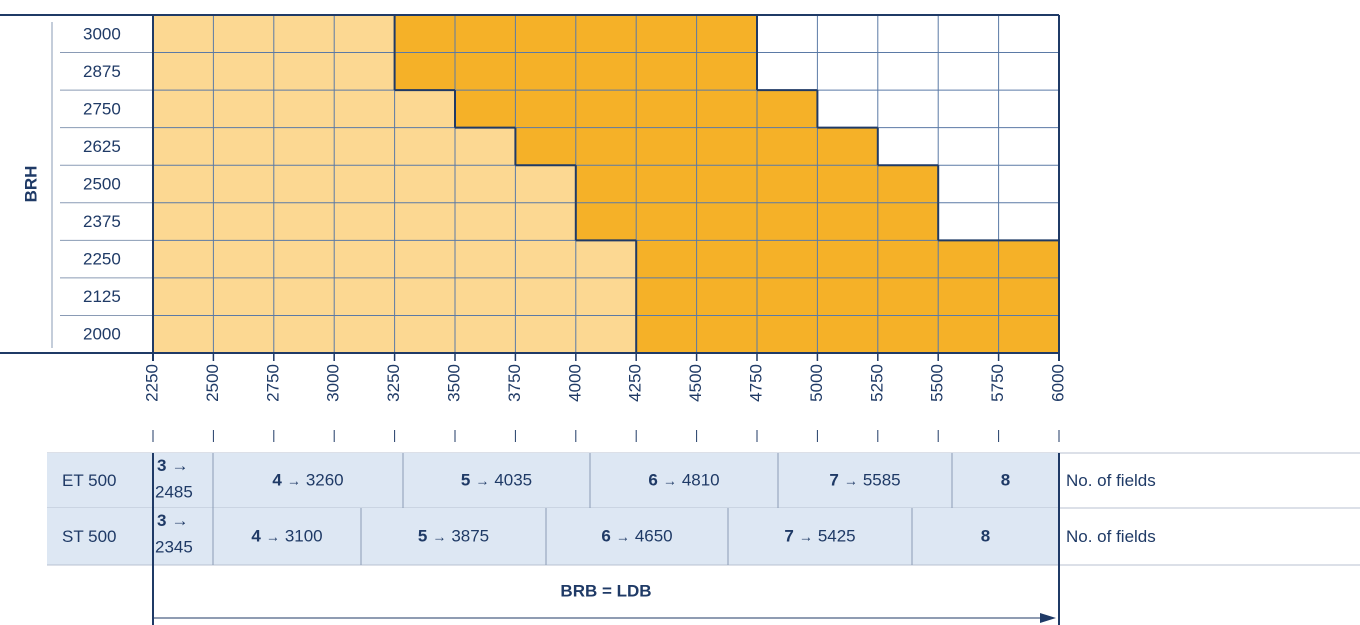 This screenshot has height=625, width=1360. Describe the element at coordinates (997, 383) in the screenshot. I see `x-tick-label: 5750` at that location.